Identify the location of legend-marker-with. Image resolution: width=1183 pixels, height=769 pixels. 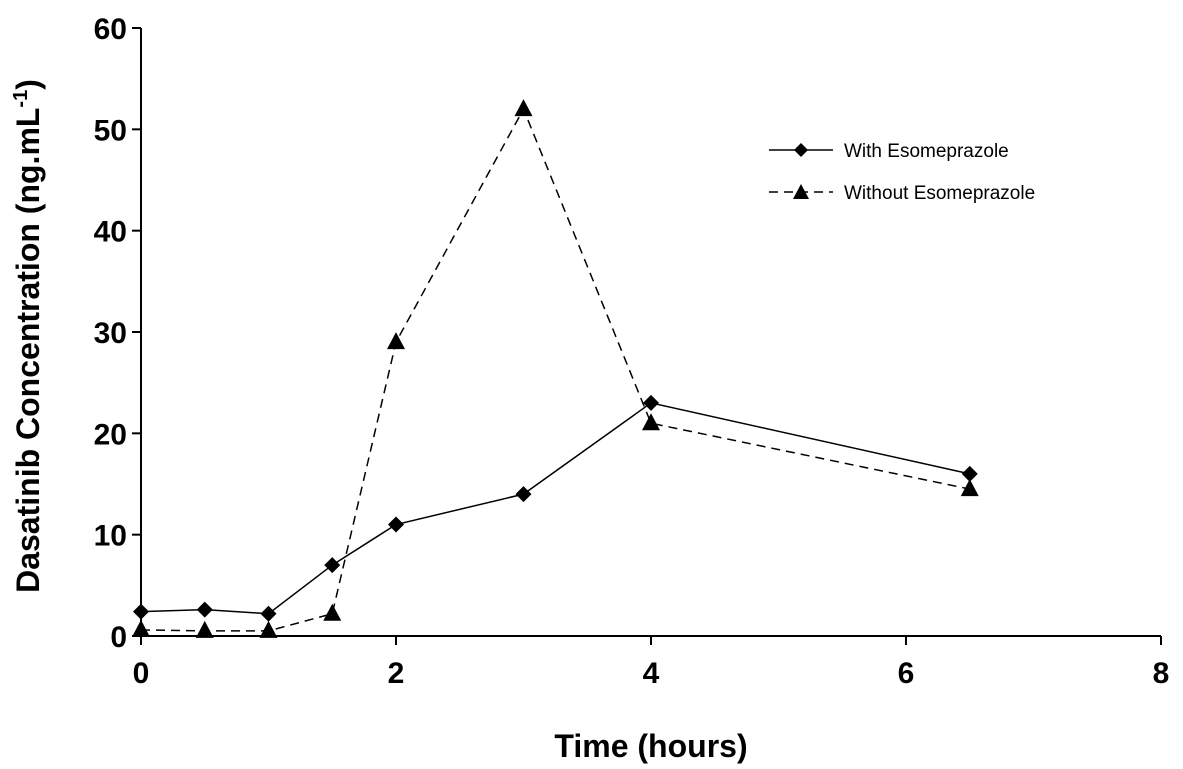
(801, 150).